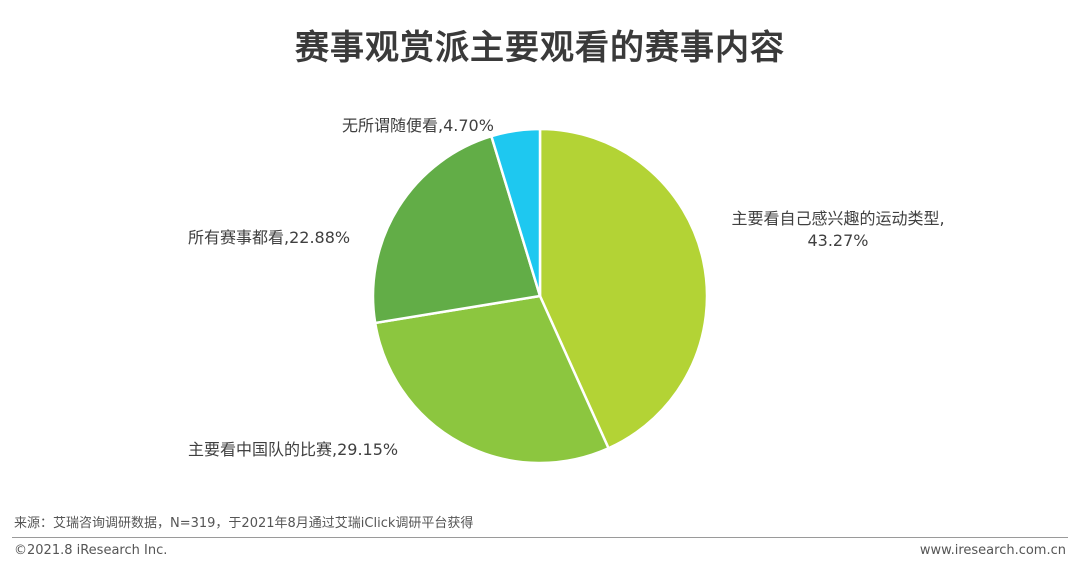 The width and height of the screenshot is (1080, 569). I want to click on slice-label-3: 所有赛事都看,22.88%, so click(269, 237).